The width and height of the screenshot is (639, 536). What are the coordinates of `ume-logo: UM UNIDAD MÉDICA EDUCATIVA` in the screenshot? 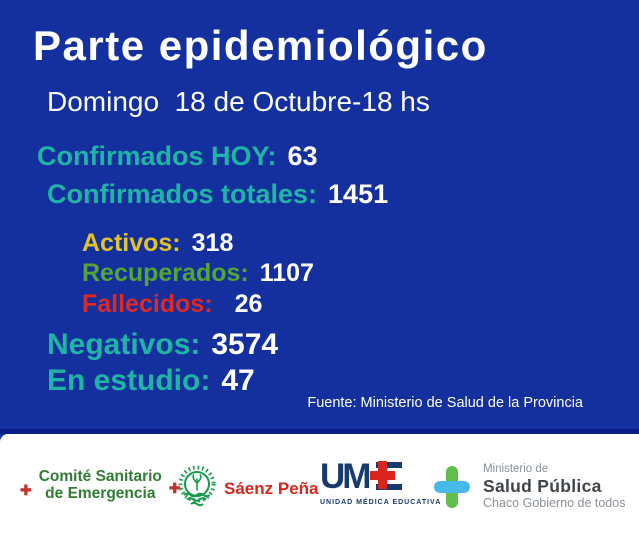 It's located at (381, 481).